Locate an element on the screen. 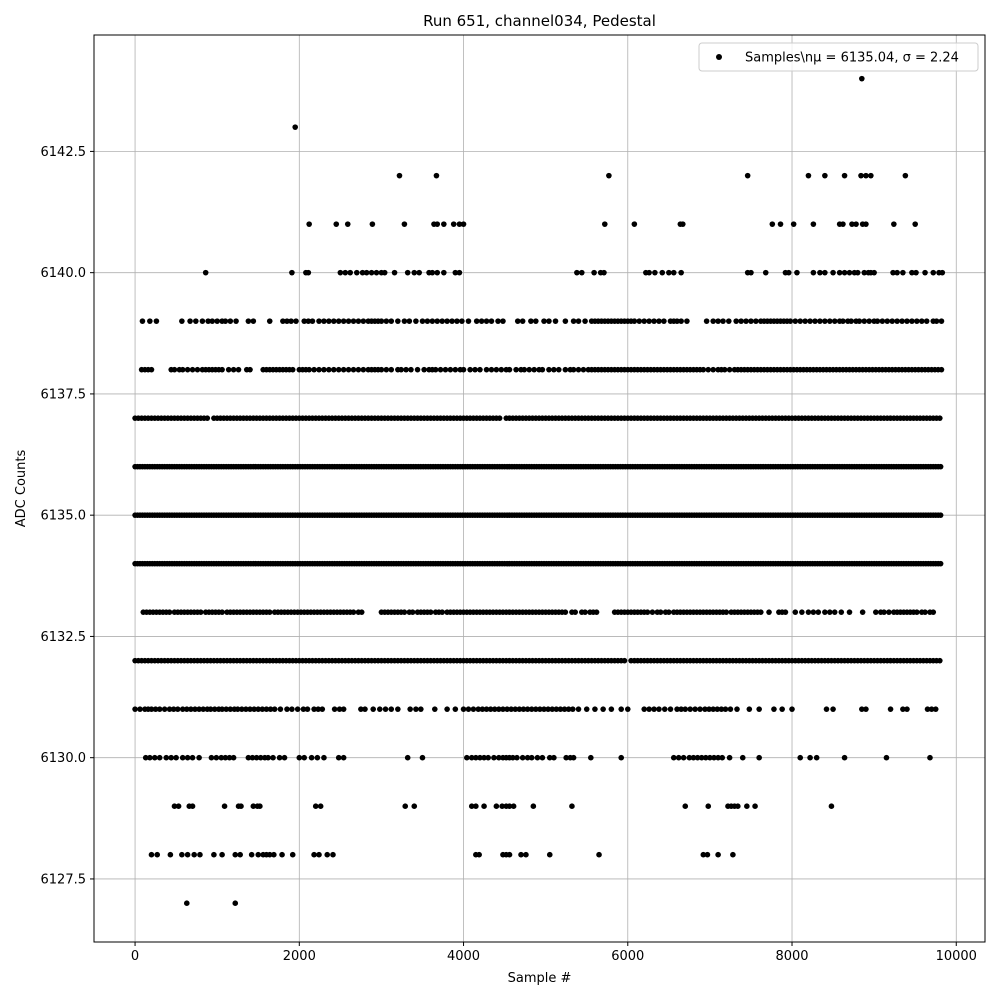 This screenshot has width=1000, height=1000. y-tick-label: 6140.0 is located at coordinates (64, 273).